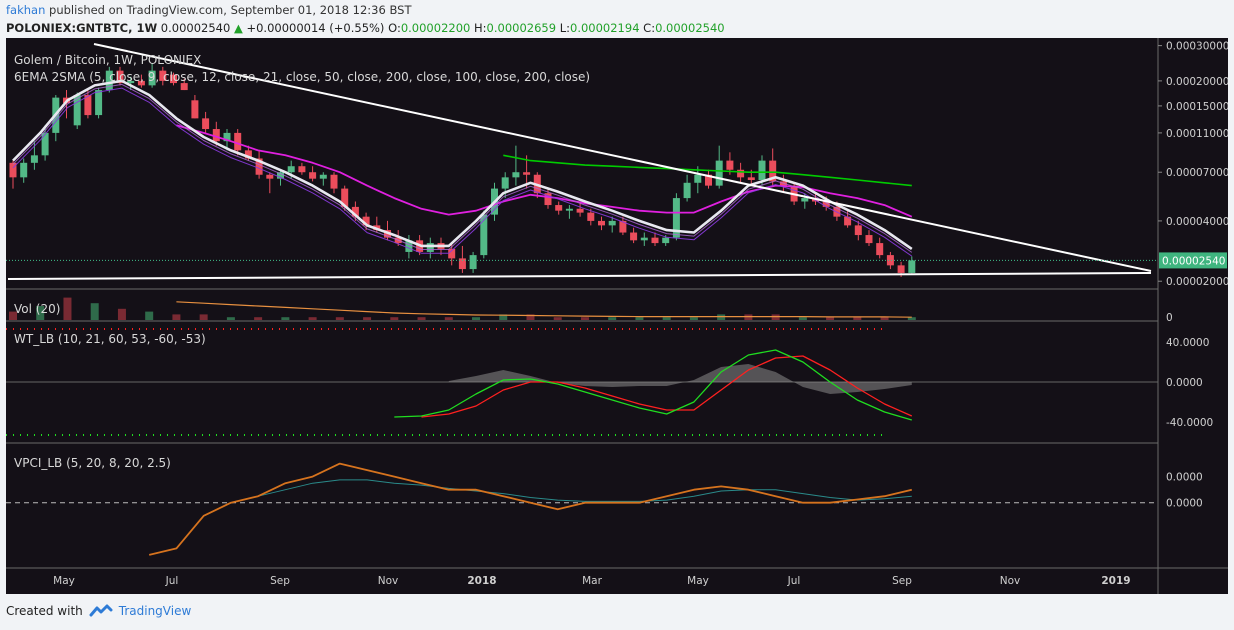 The width and height of the screenshot is (1234, 630). What do you see at coordinates (280, 581) in the screenshot?
I see `time-axis-label: Sep` at bounding box center [280, 581].